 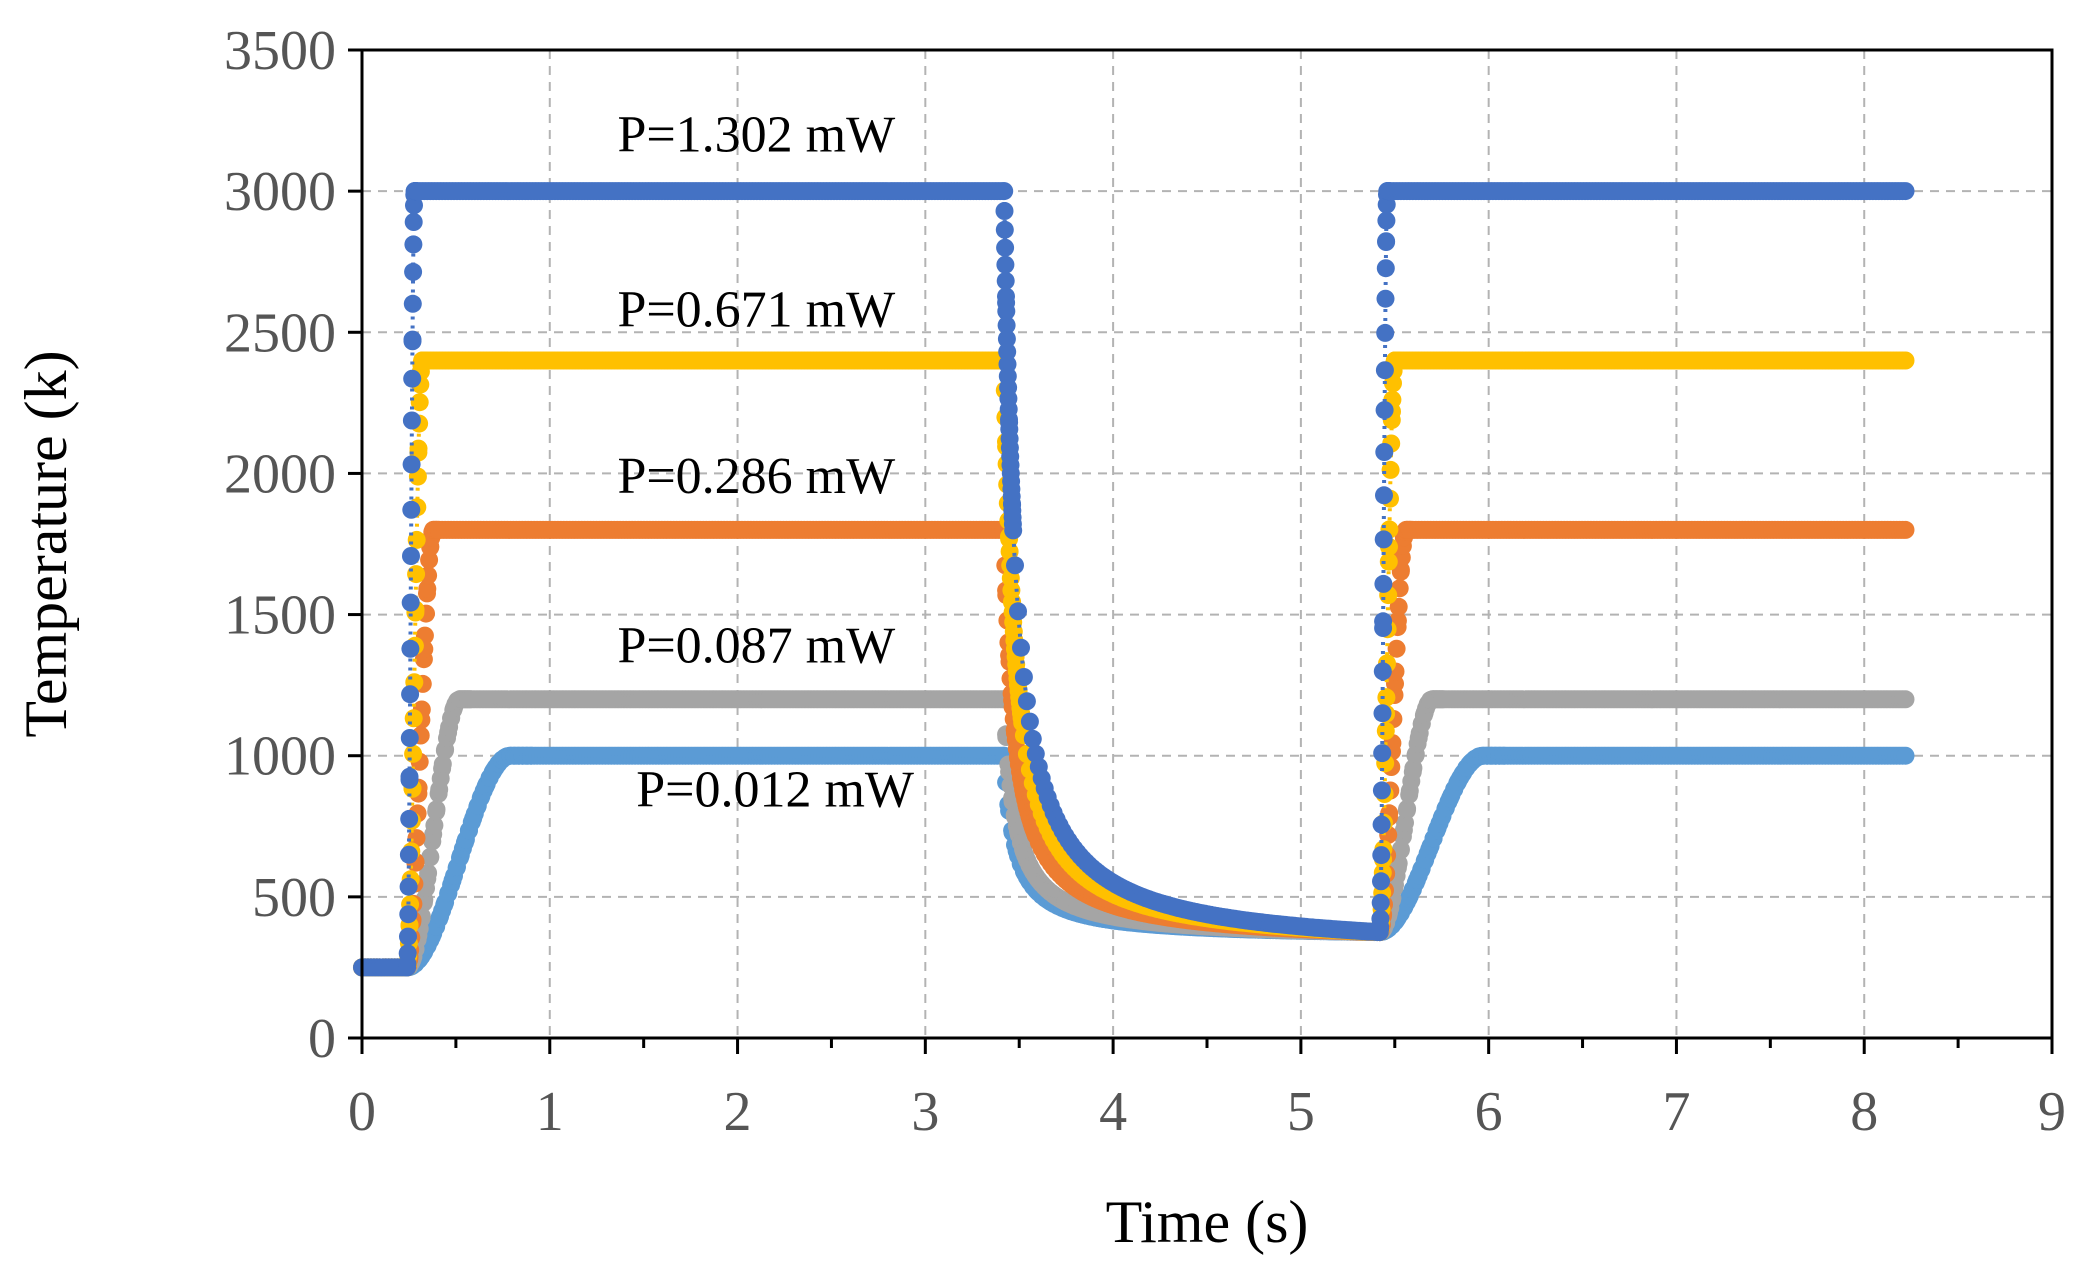 What do you see at coordinates (1489, 1112) in the screenshot?
I see `x-tick-label: 6` at bounding box center [1489, 1112].